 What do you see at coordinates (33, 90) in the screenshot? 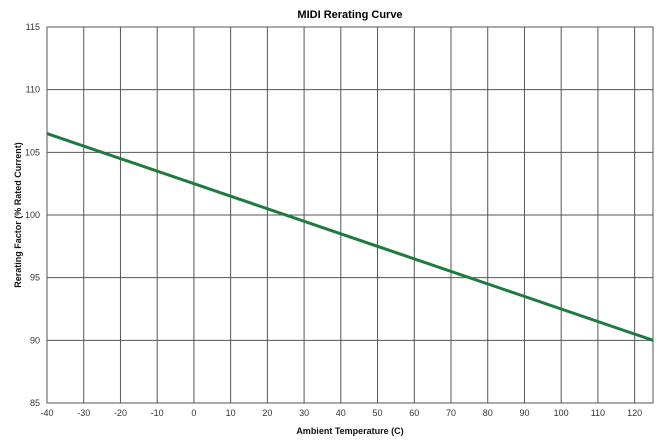
I see `y-tick-label: 110` at bounding box center [33, 90].